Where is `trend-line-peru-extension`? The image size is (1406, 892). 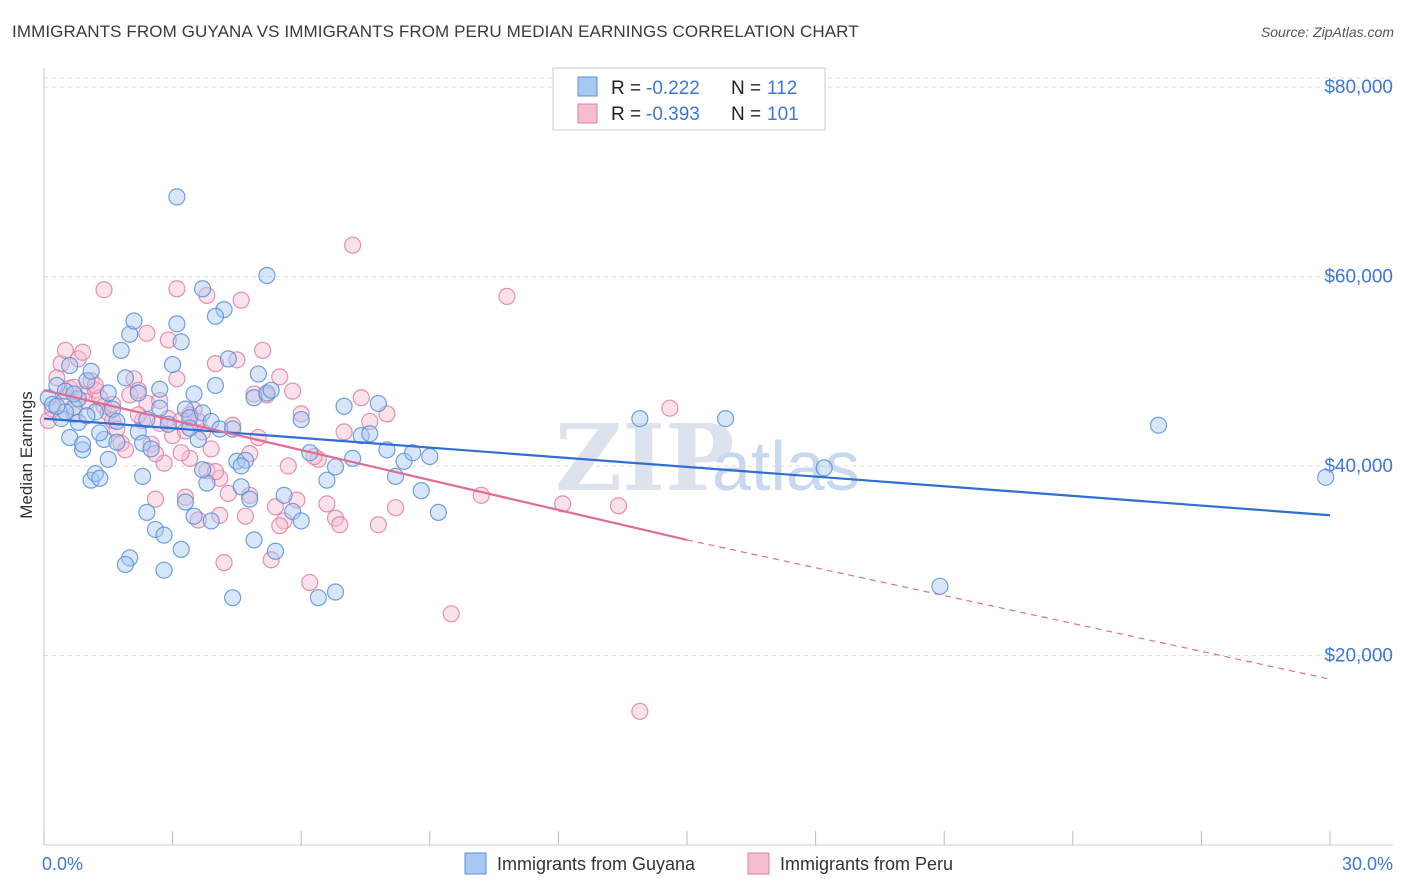
trend-line-peru-extension is located at coordinates (1008, 609).